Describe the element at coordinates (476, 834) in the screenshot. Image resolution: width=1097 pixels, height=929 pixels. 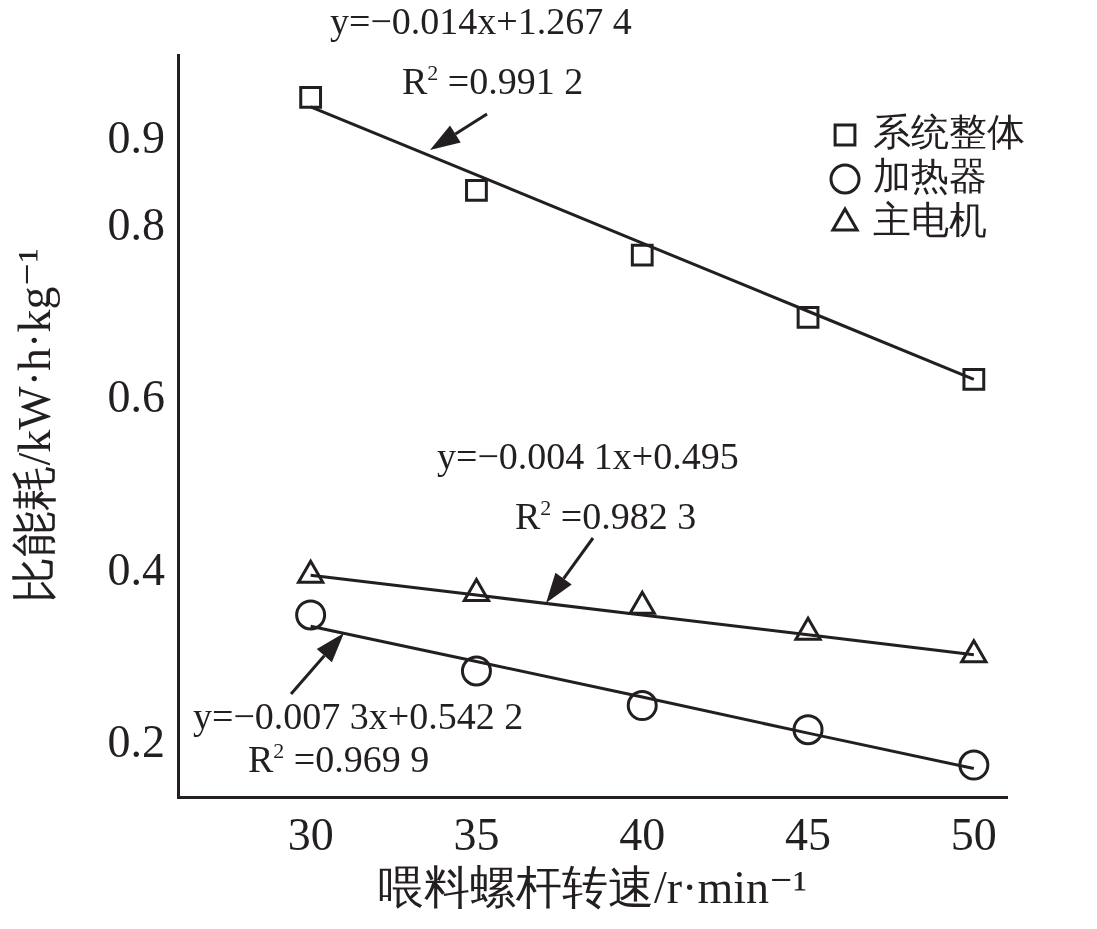
I see `x-tick-label: 35` at that location.